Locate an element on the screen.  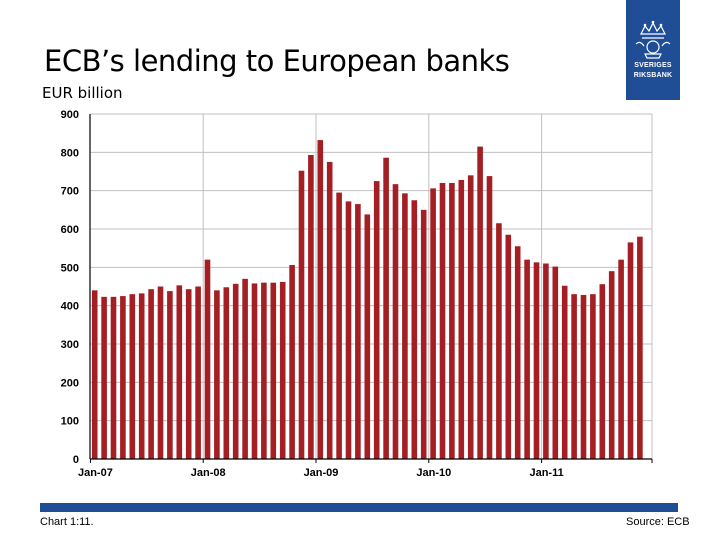
y-tick-label: 900 is located at coordinates (70, 115).